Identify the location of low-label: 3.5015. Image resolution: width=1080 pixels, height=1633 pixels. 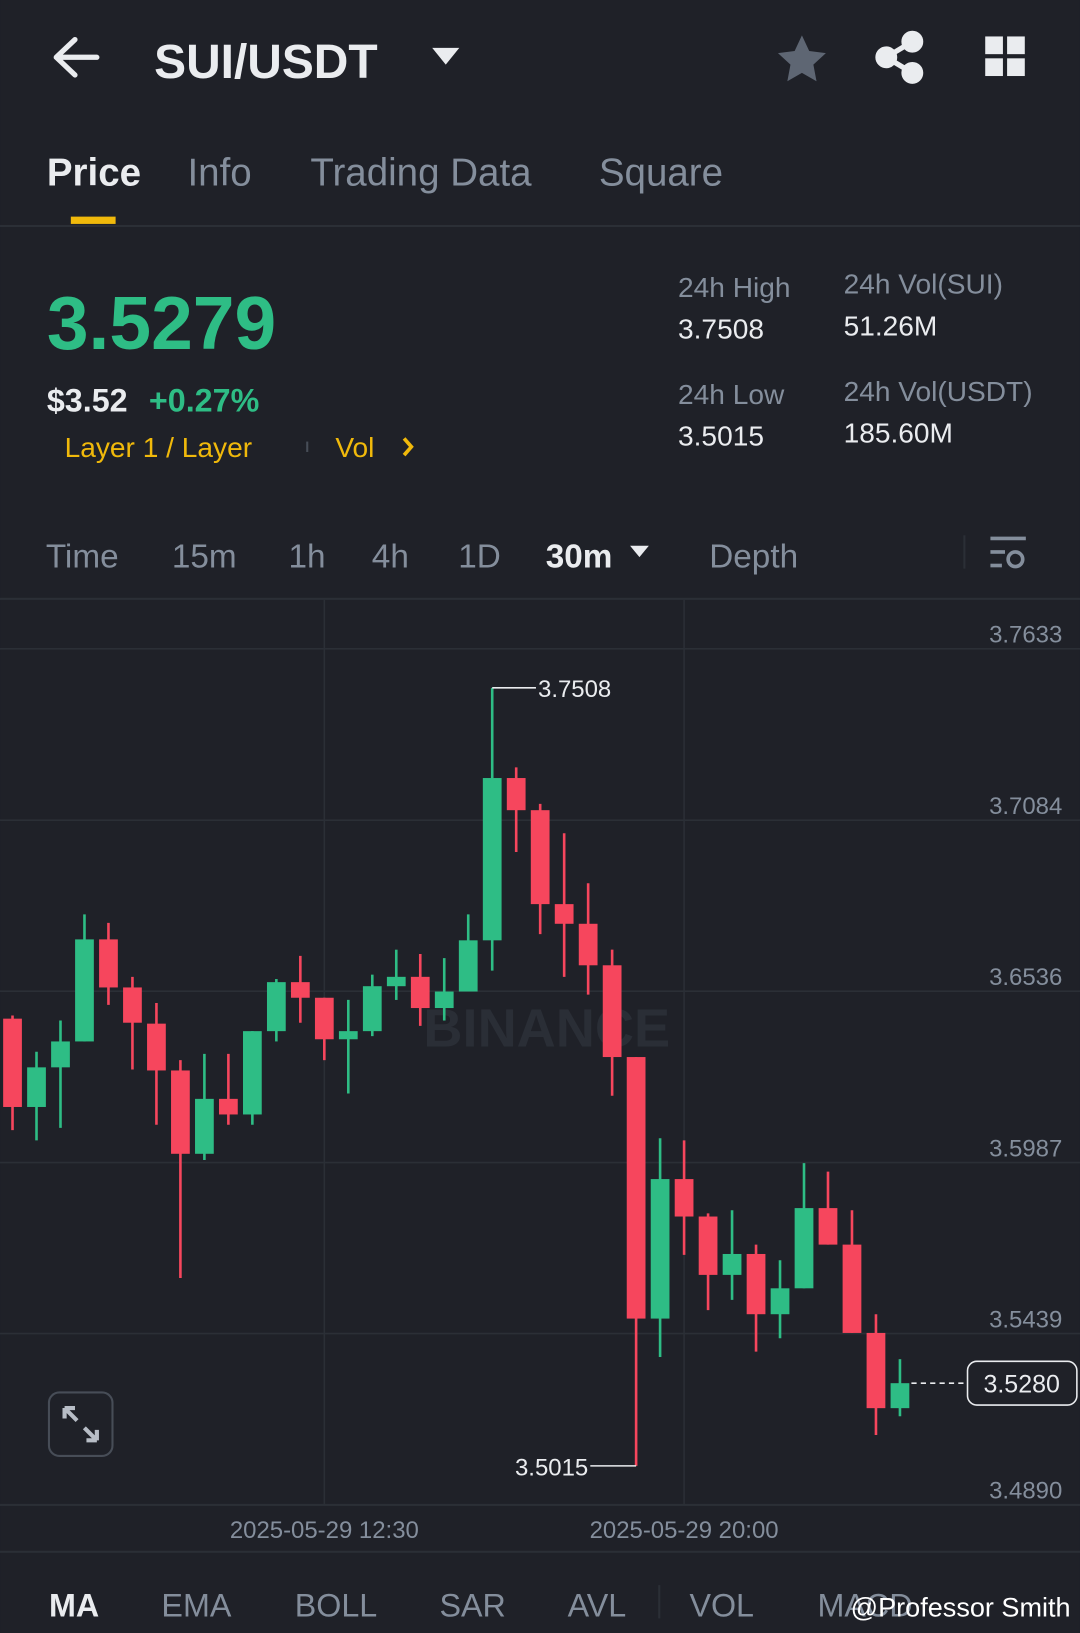
(551, 1467).